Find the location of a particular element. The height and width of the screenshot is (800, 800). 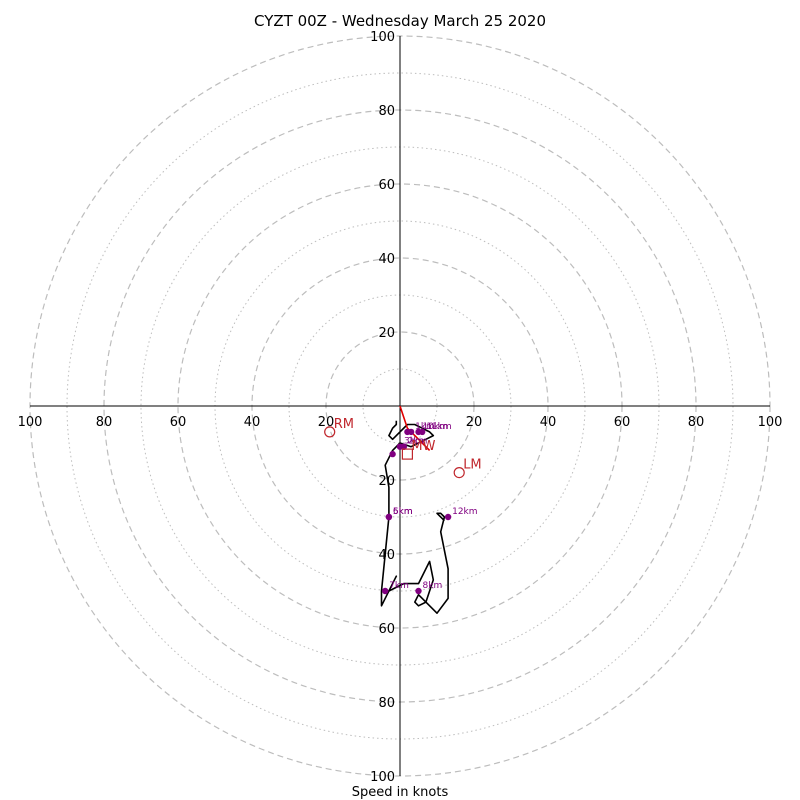

height-marker-label: 10km is located at coordinates (435, 427).